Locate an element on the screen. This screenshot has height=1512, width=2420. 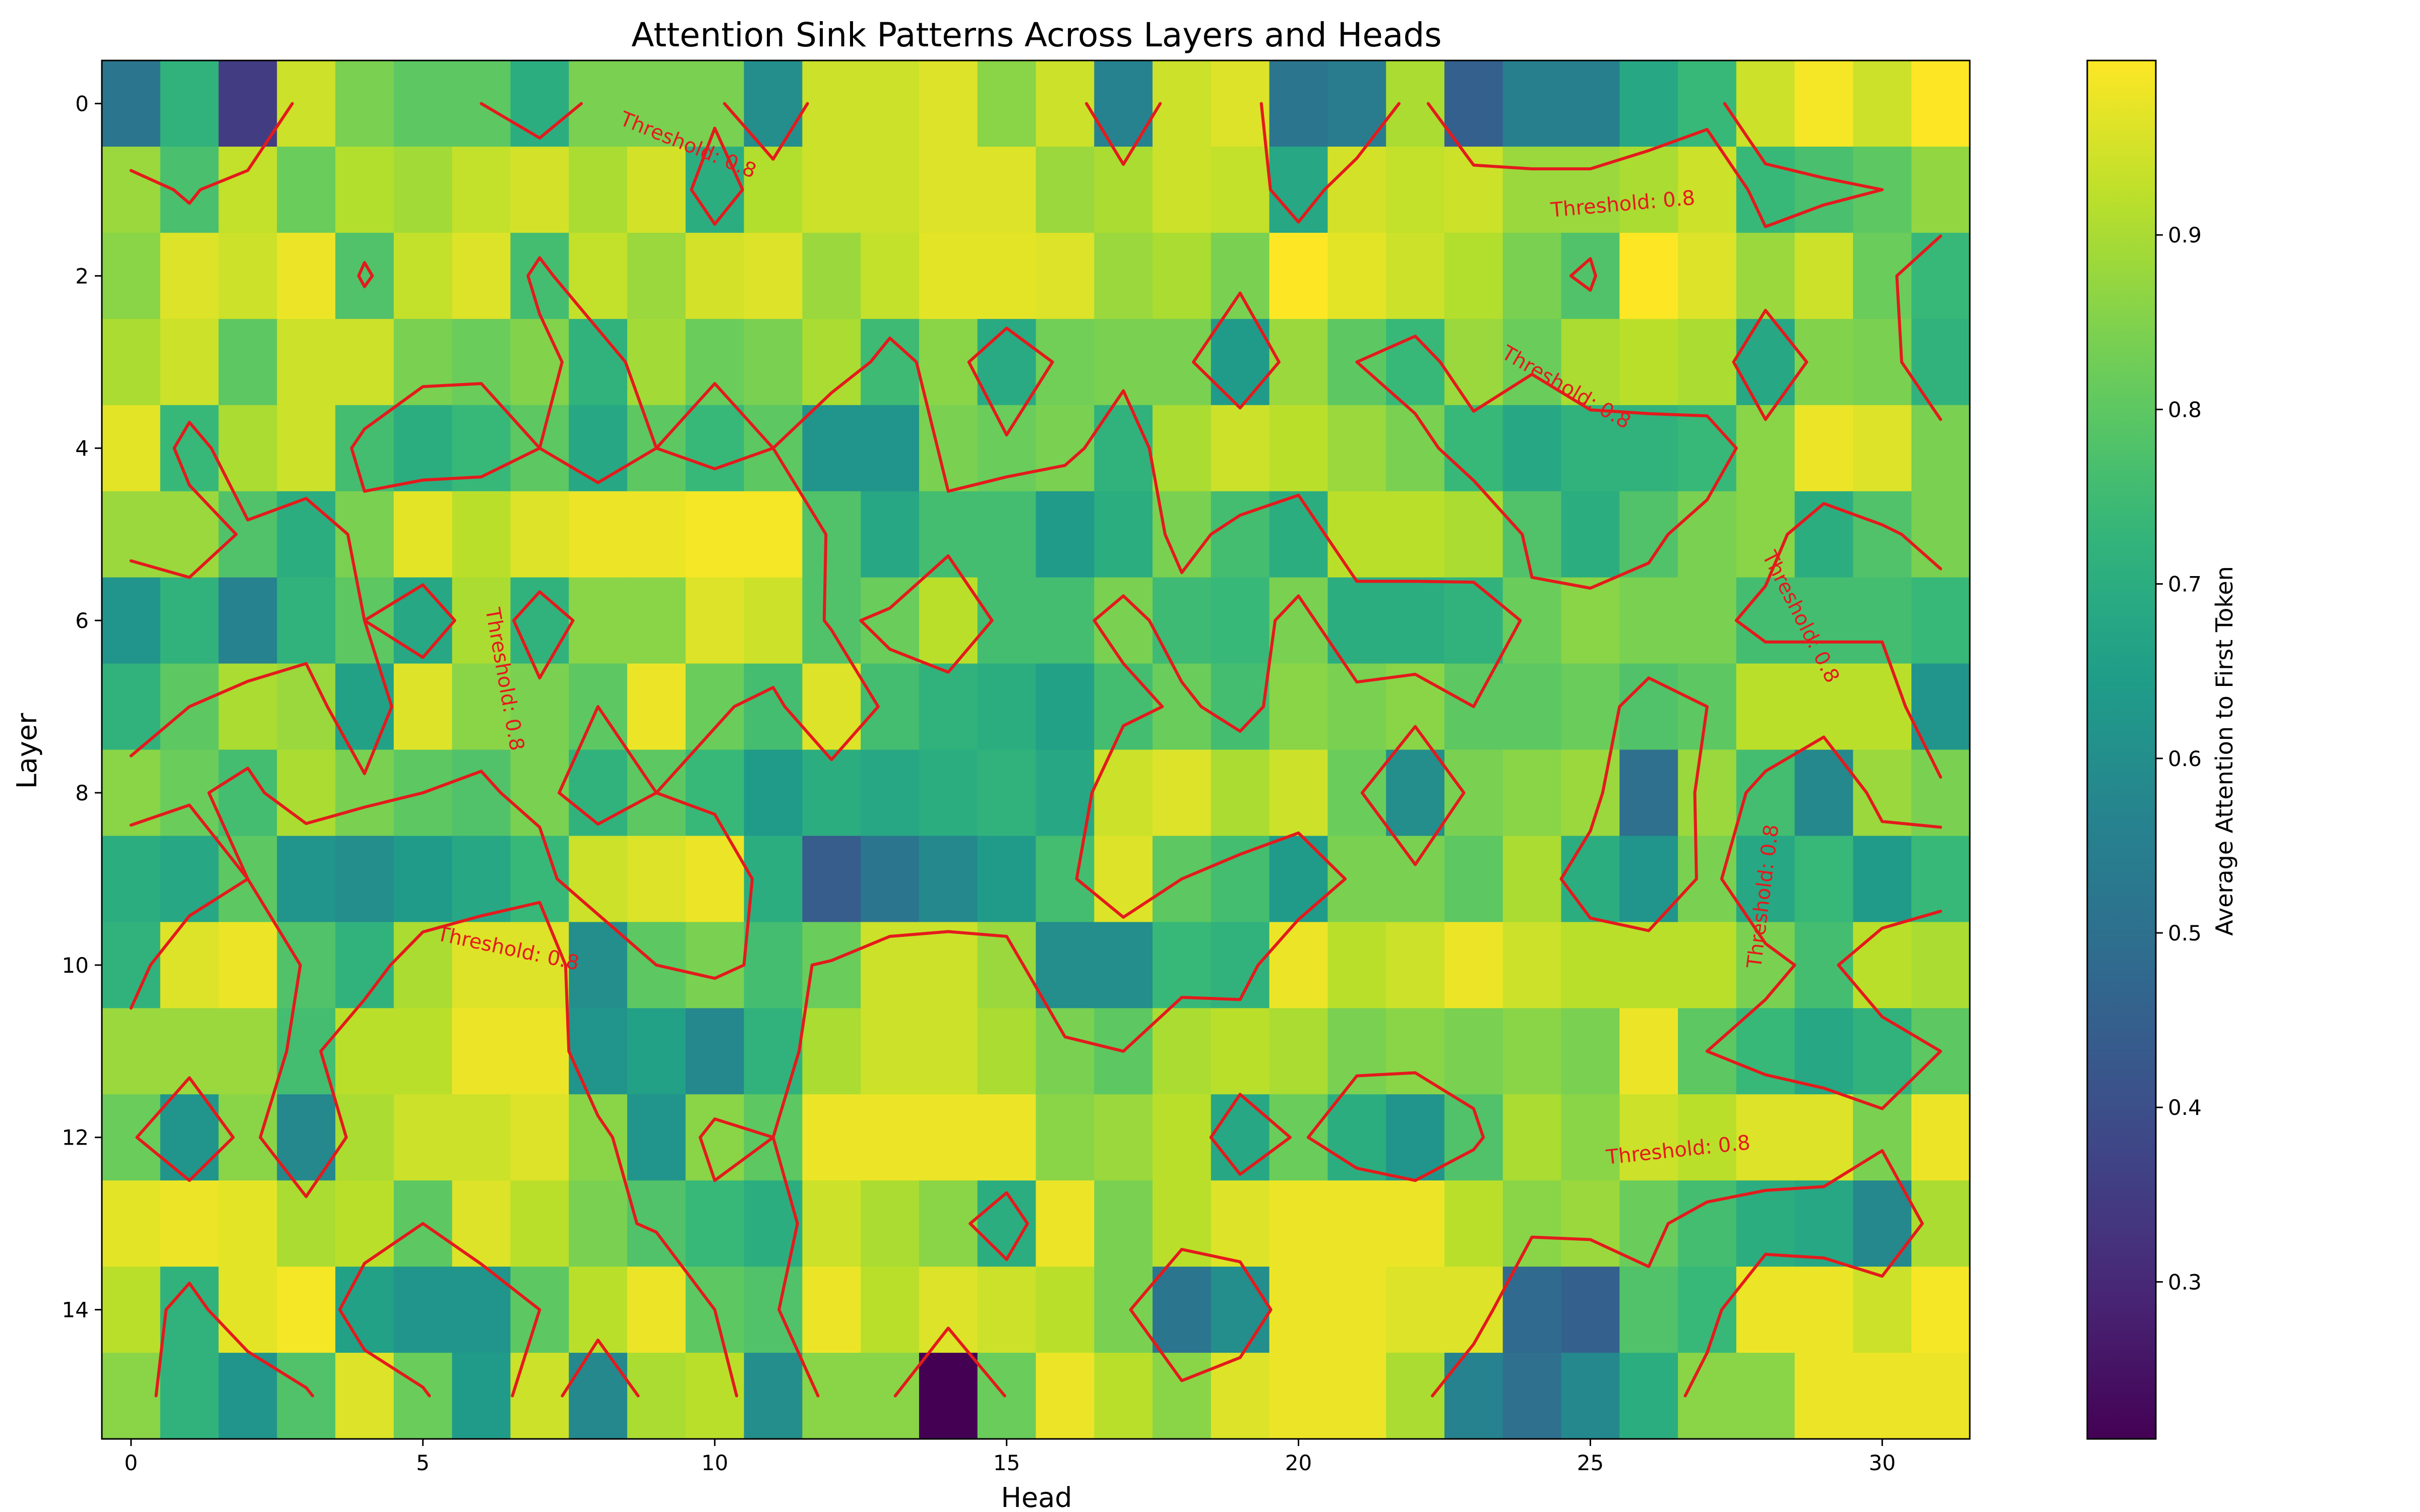
y-tick-label: 8 is located at coordinates (82, 793).